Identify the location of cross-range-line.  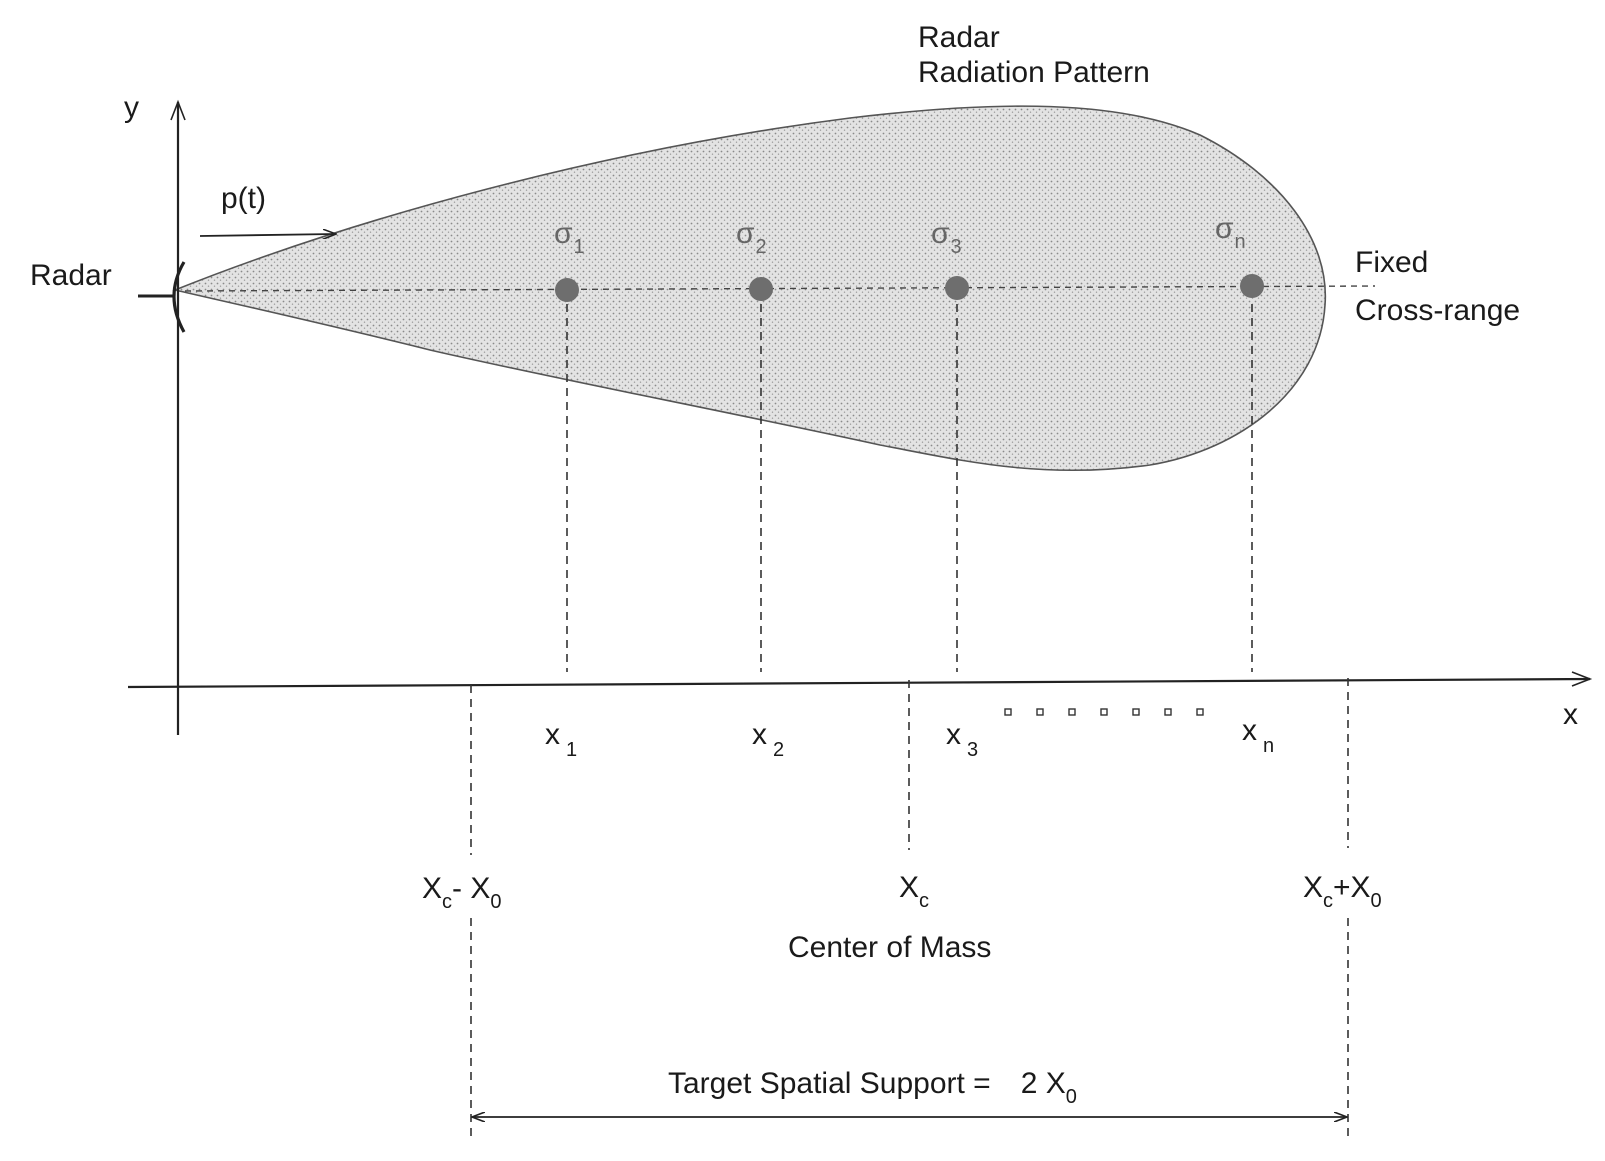
(780, 288).